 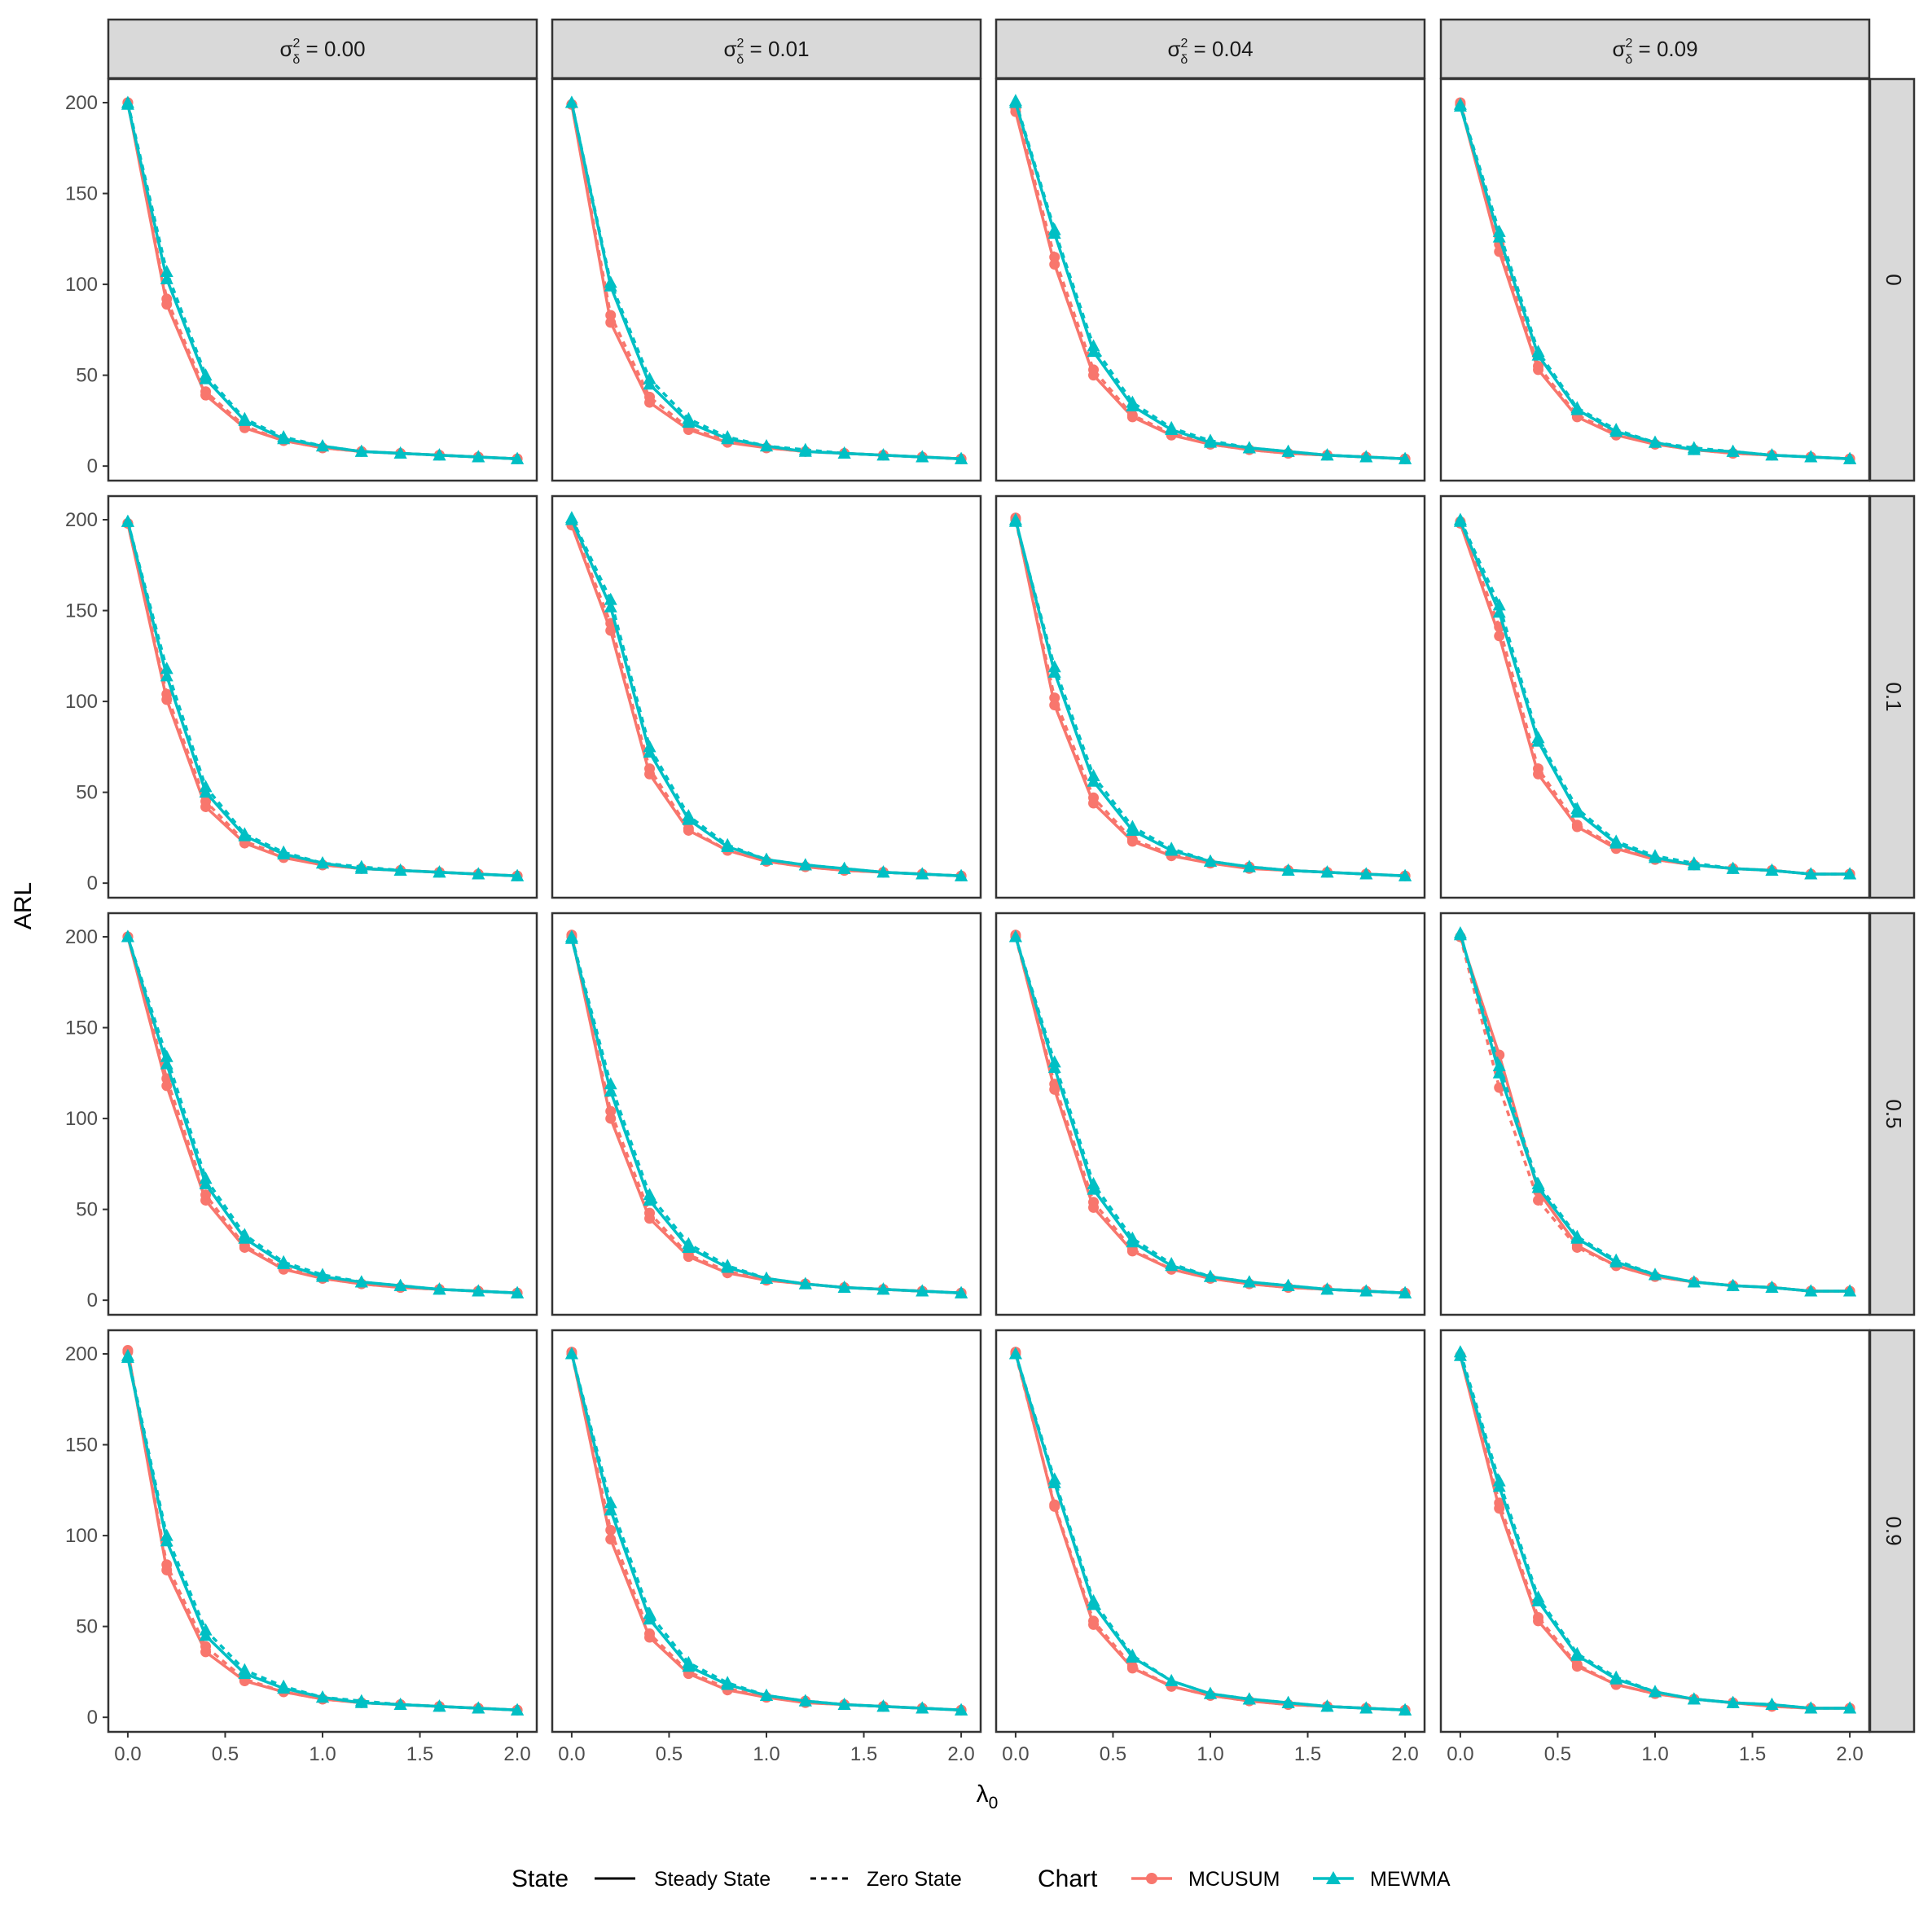 What do you see at coordinates (1210, 1754) in the screenshot?
I see `x-tick-label: 1.0` at bounding box center [1210, 1754].